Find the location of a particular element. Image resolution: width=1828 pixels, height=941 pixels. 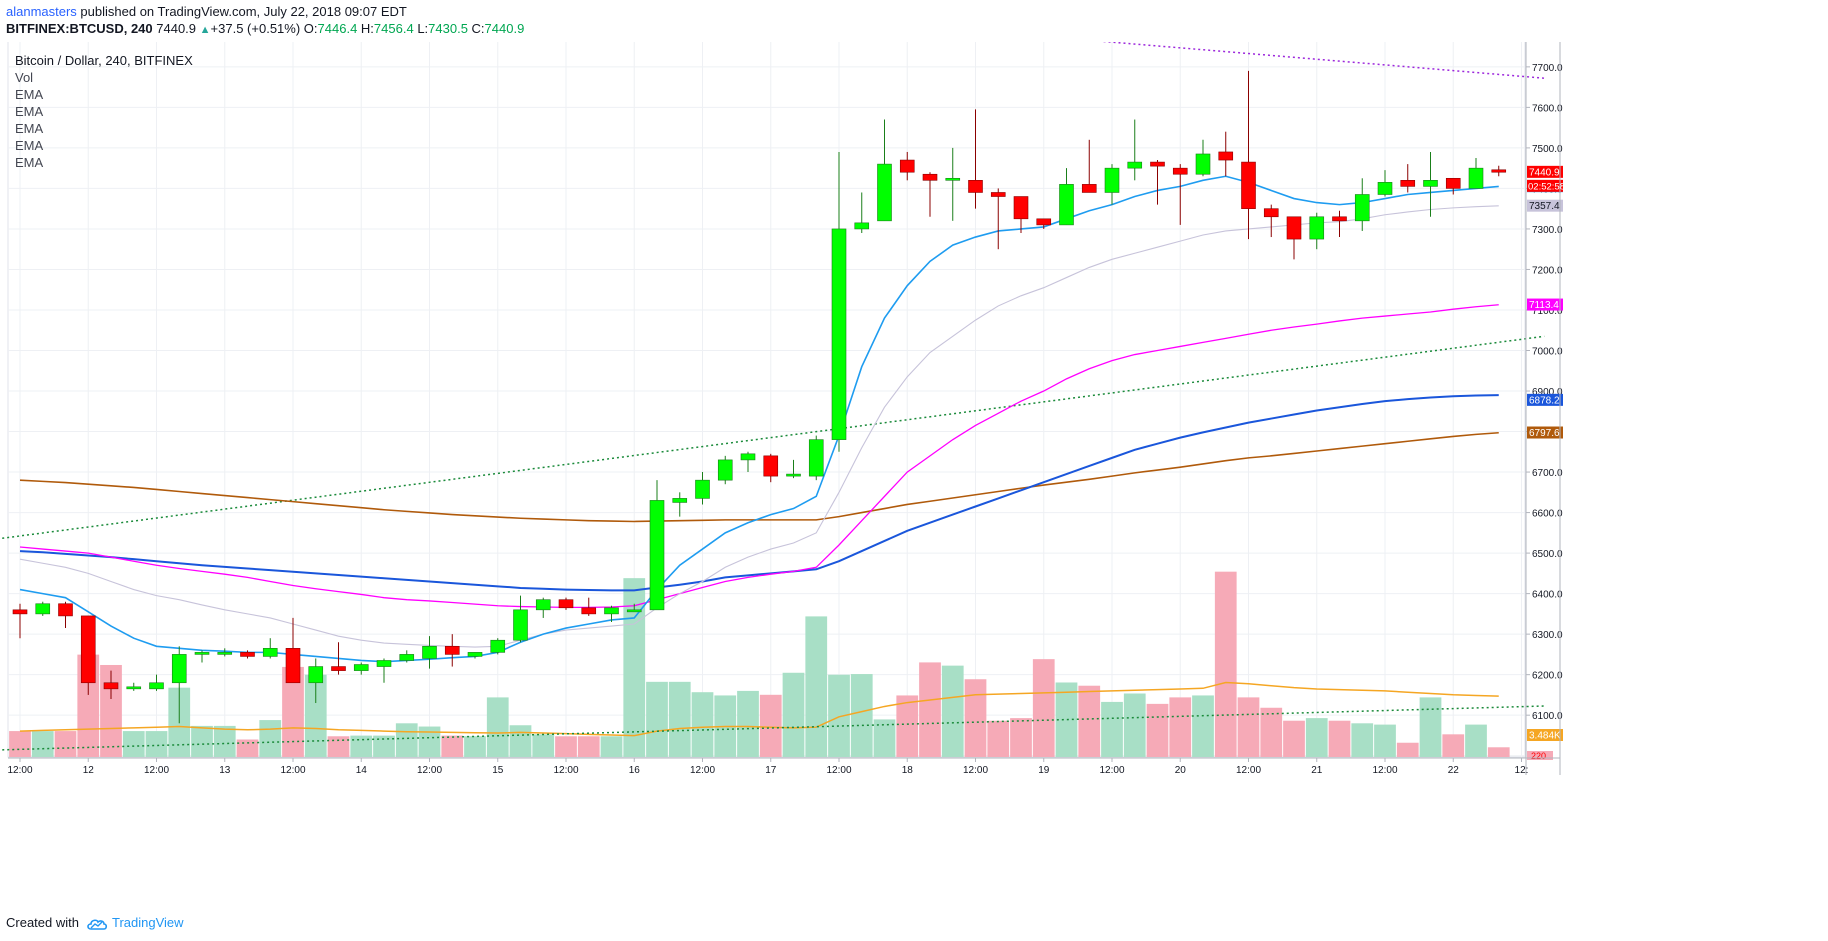

volume-ma-text: 3.484K is located at coordinates (1545, 736).